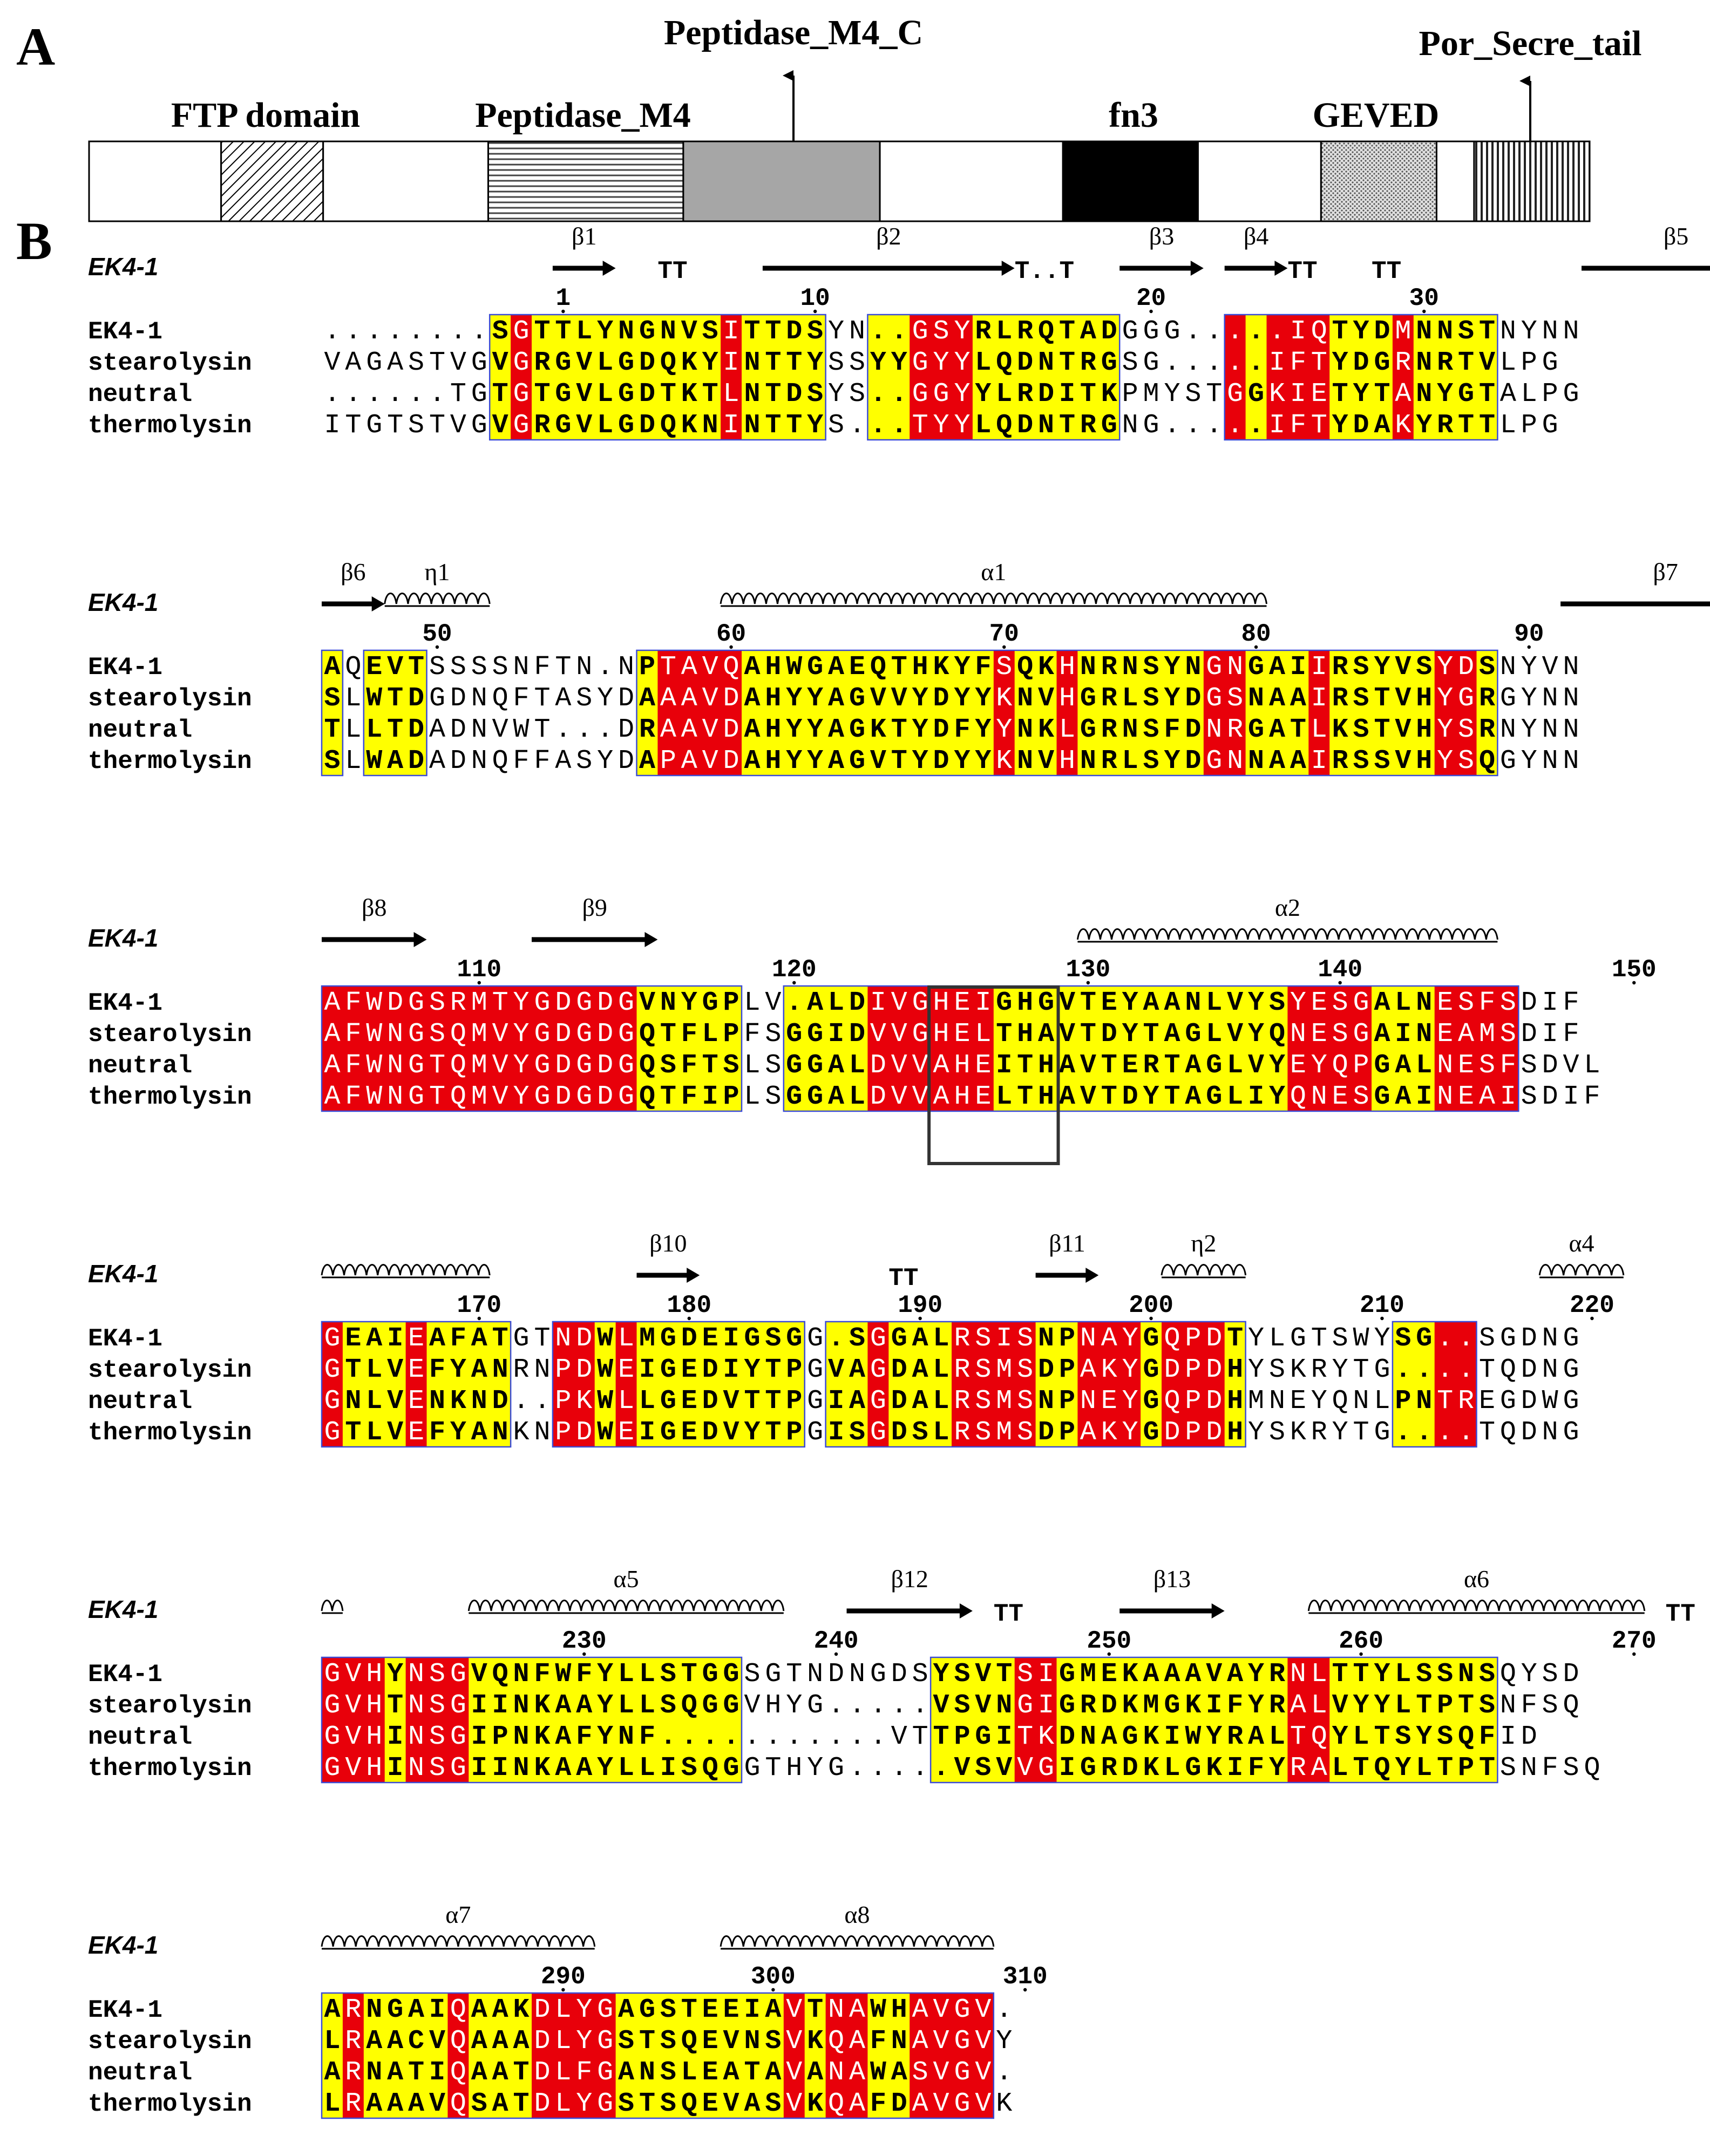  Describe the element at coordinates (1387, 271) in the screenshot. I see `ss-turn-7: TT` at that location.